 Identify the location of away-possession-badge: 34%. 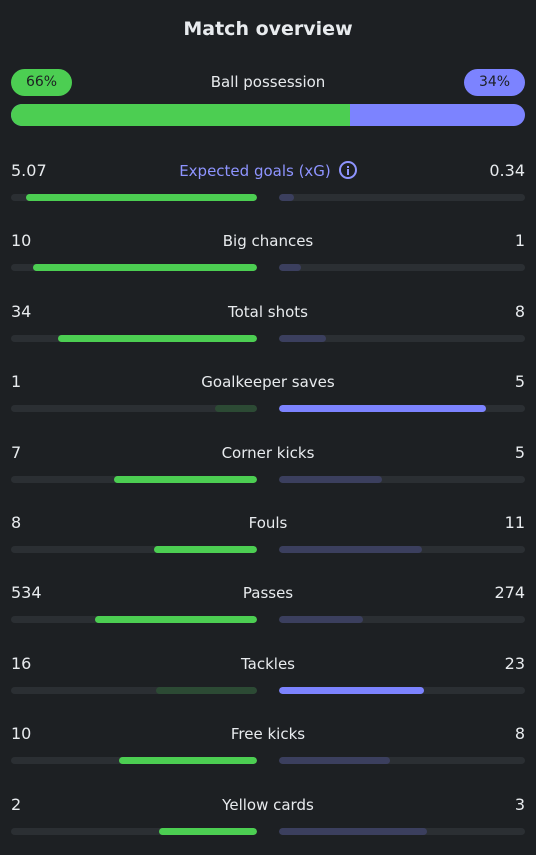
(494, 82).